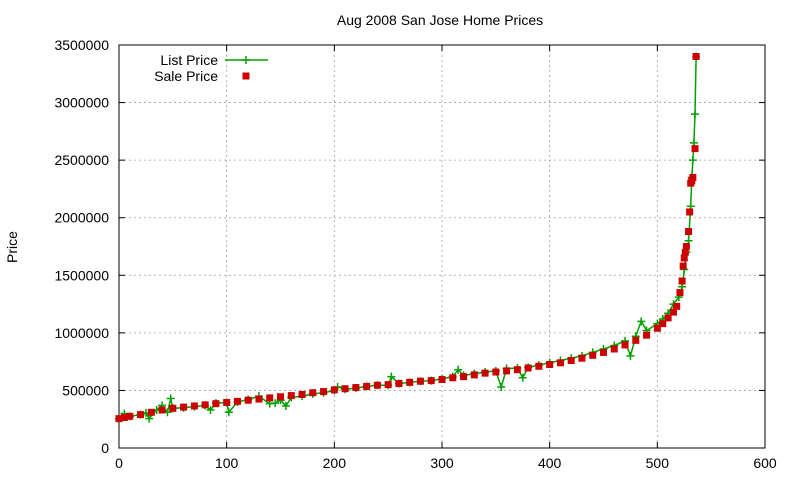  Describe the element at coordinates (81, 333) in the screenshot. I see `y-tick-label: 1000000` at that location.